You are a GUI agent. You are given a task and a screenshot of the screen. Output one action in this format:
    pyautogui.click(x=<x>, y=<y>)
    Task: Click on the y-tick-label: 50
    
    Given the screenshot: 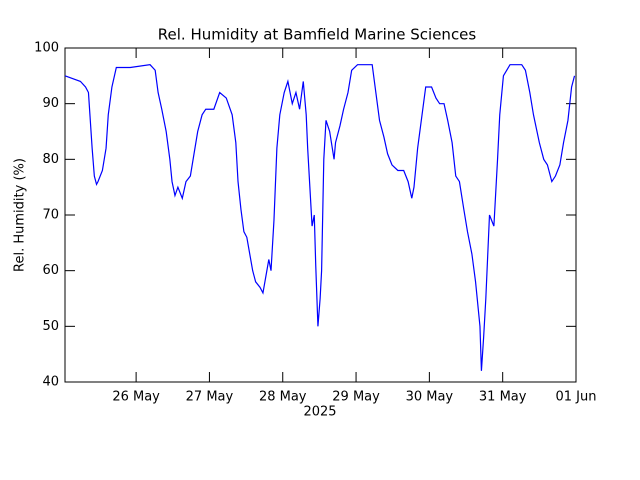 What is the action you would take?
    pyautogui.click(x=50, y=326)
    